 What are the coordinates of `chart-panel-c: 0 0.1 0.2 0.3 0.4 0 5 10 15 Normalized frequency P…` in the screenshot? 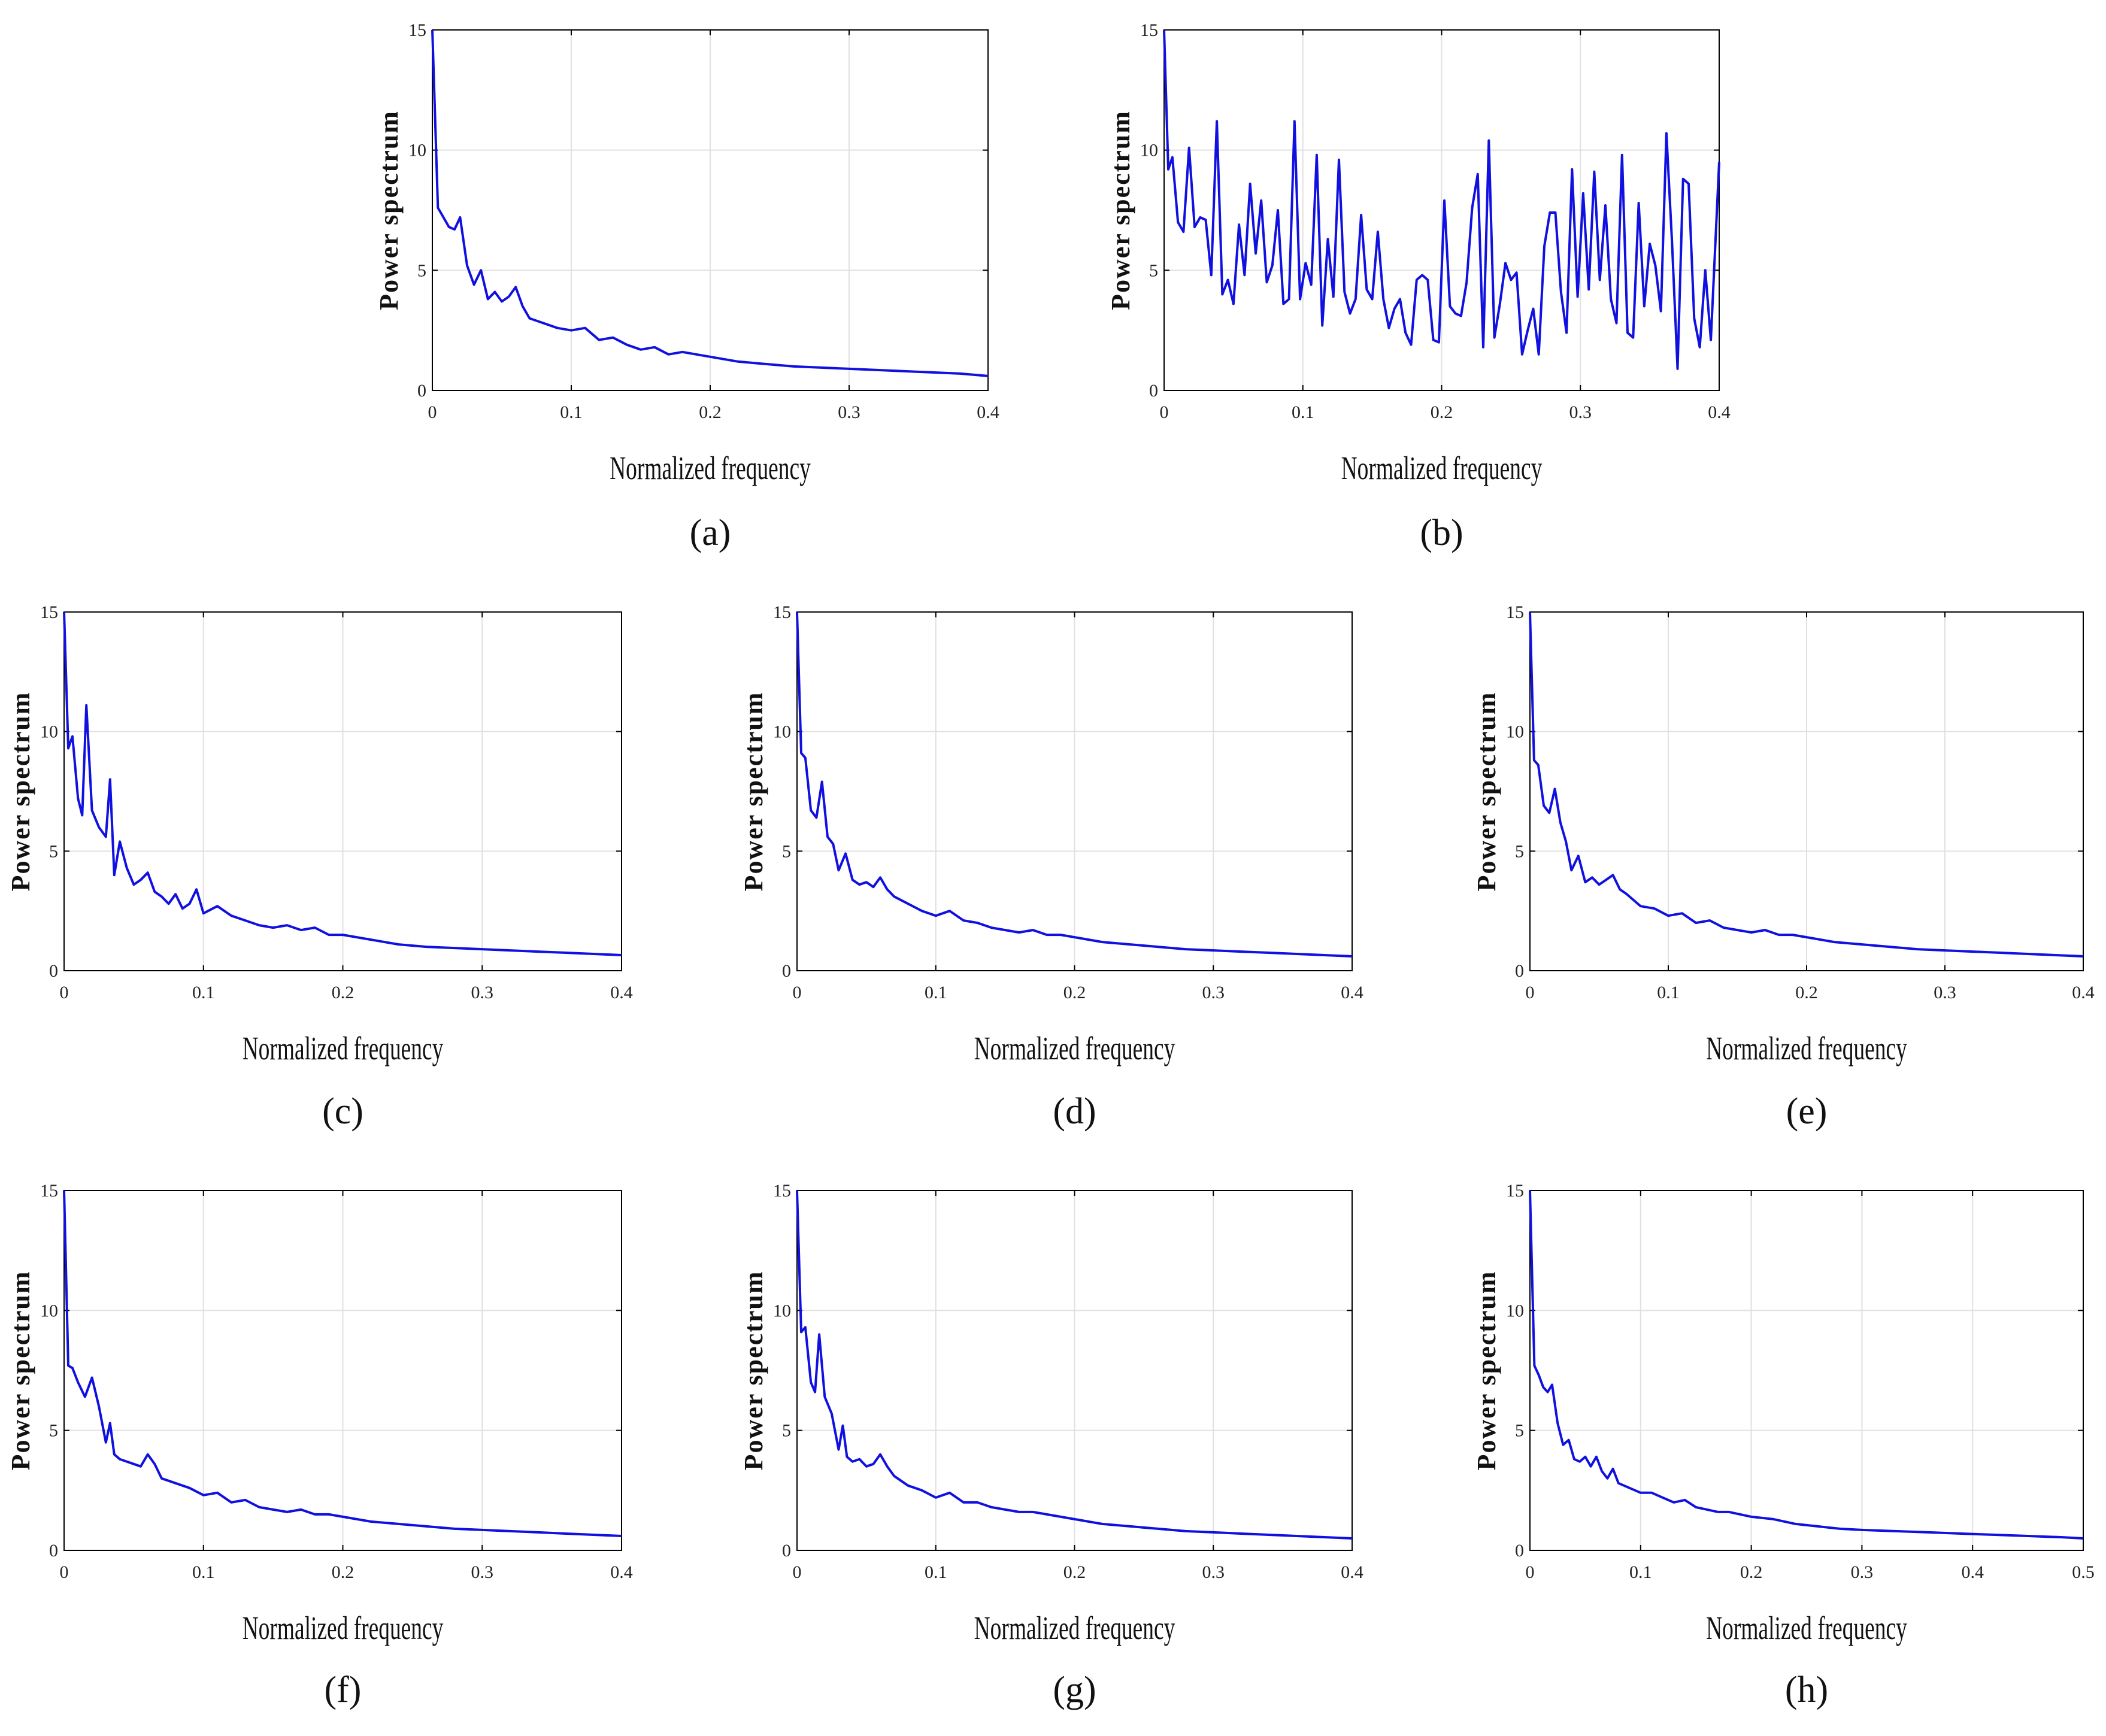 It's located at (319, 834).